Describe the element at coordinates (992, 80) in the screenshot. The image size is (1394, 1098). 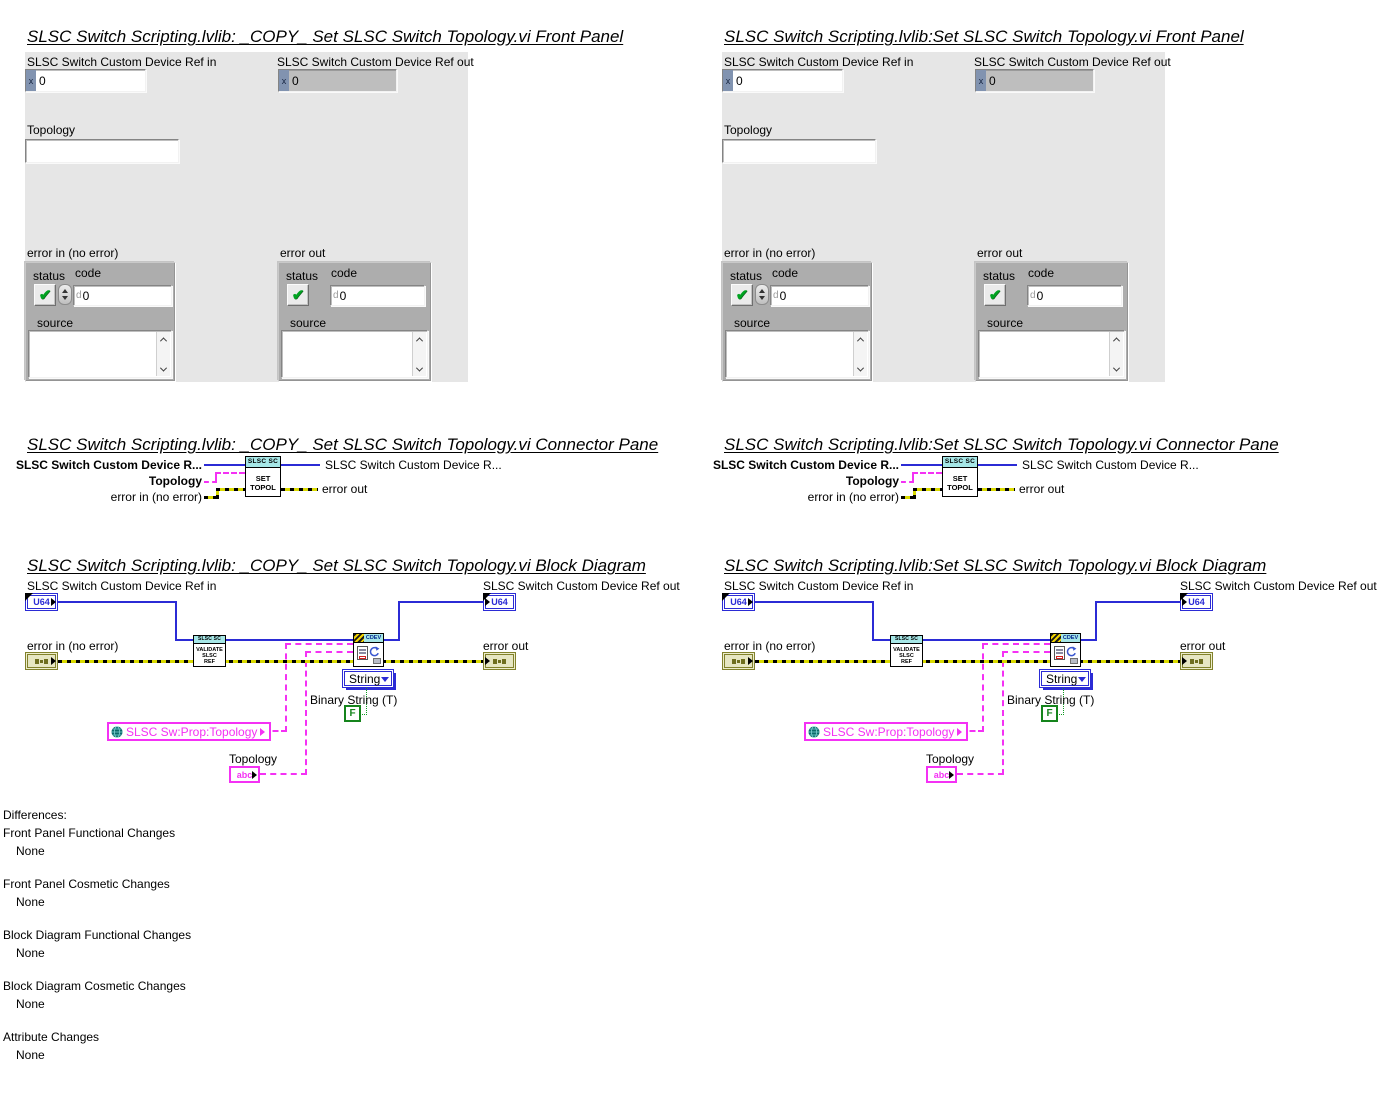
I see `ref-out-value: 0` at that location.